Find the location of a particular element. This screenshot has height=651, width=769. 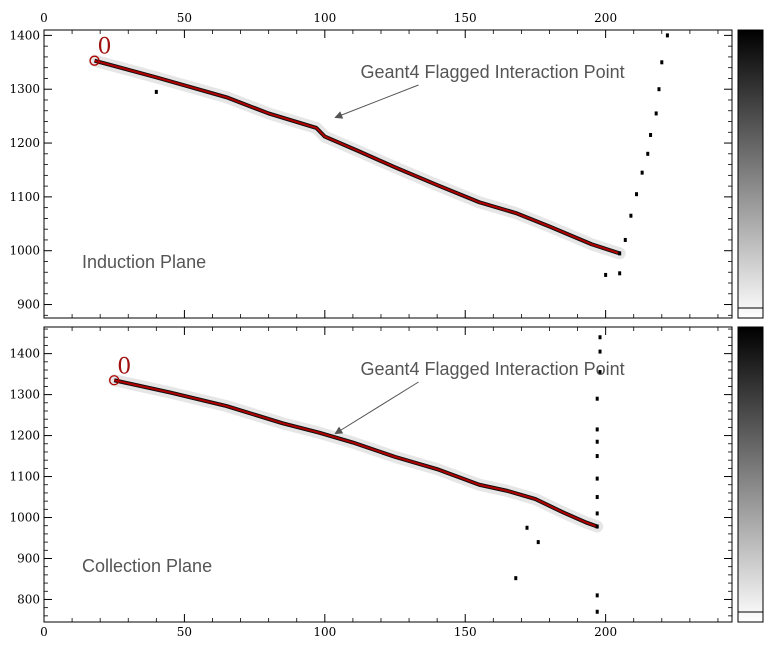

track-line is located at coordinates (355, 453).